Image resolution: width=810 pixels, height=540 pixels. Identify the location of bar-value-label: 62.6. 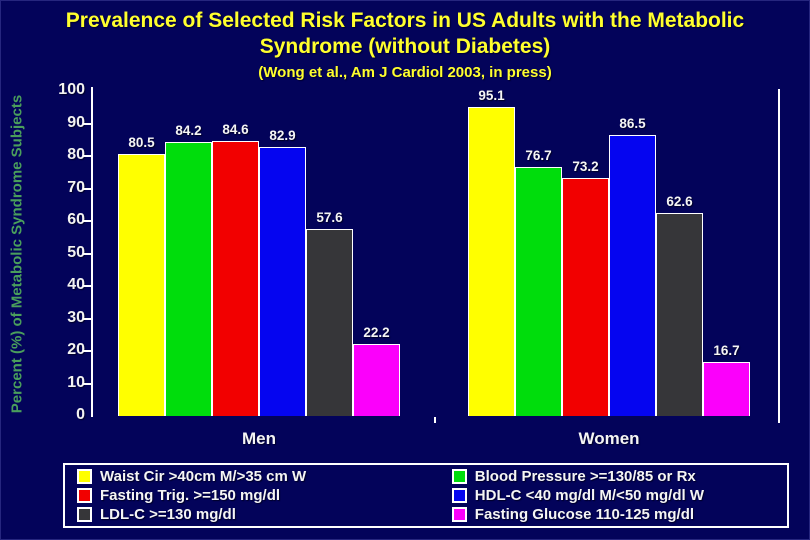
(679, 201).